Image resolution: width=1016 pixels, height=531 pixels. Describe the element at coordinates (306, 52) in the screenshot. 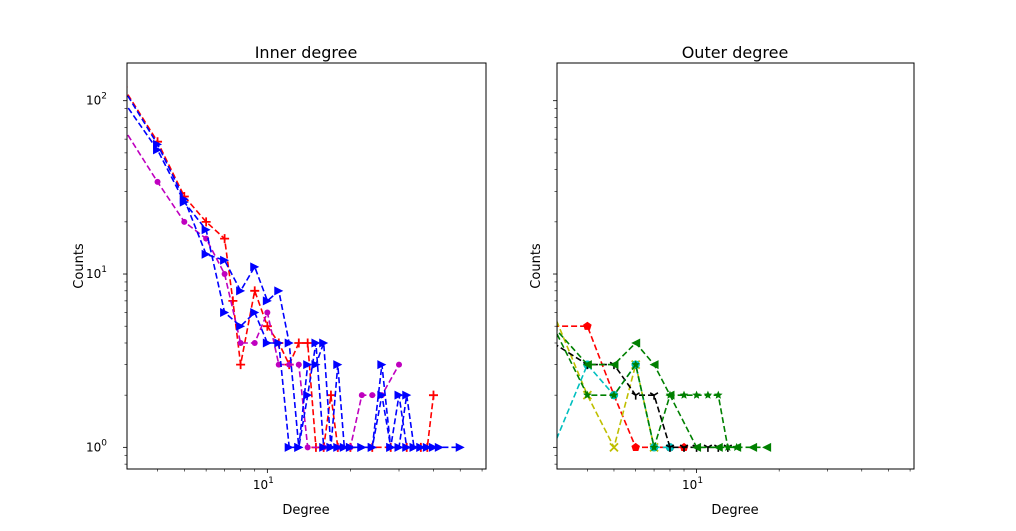

I see `inner-degree-title: Inner degree` at that location.